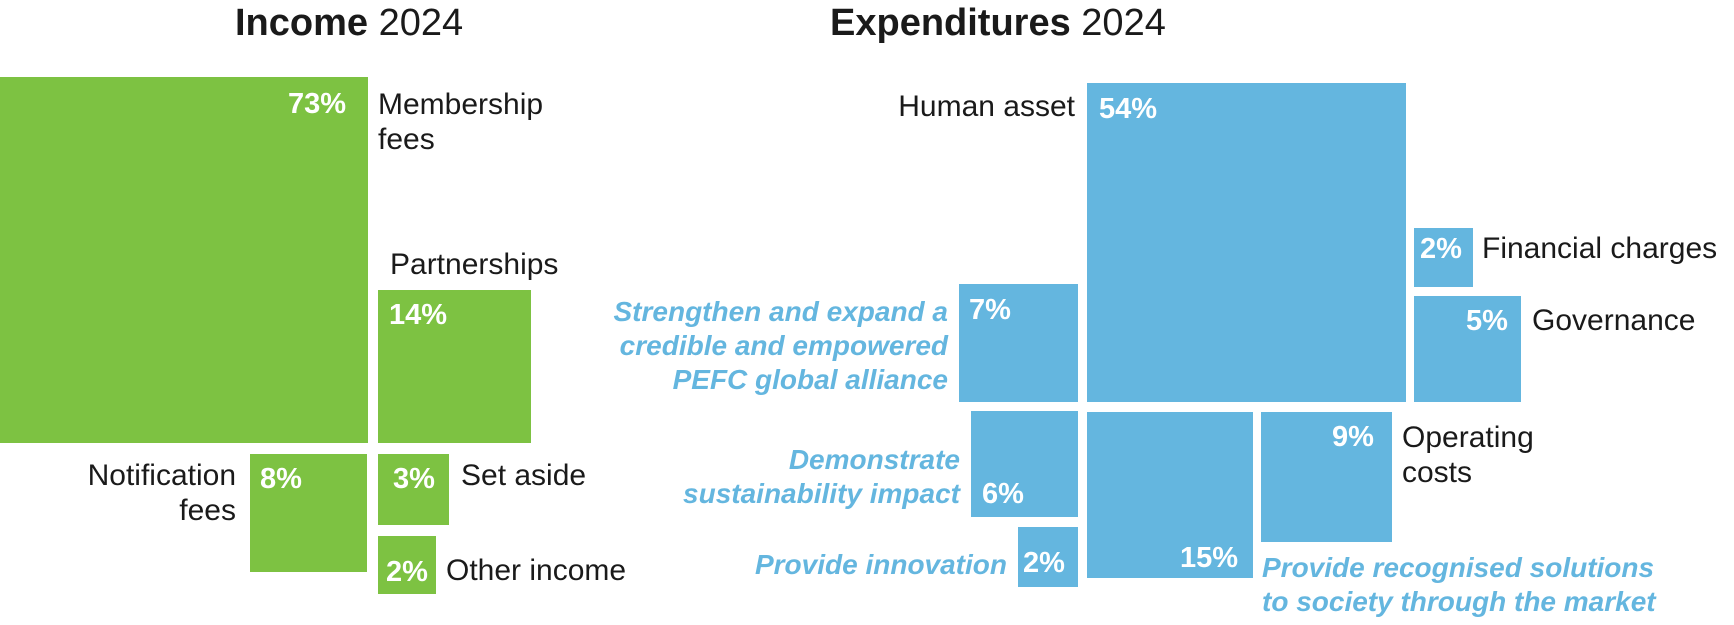 The width and height of the screenshot is (1734, 625). I want to click on income-box-other-income, so click(407, 565).